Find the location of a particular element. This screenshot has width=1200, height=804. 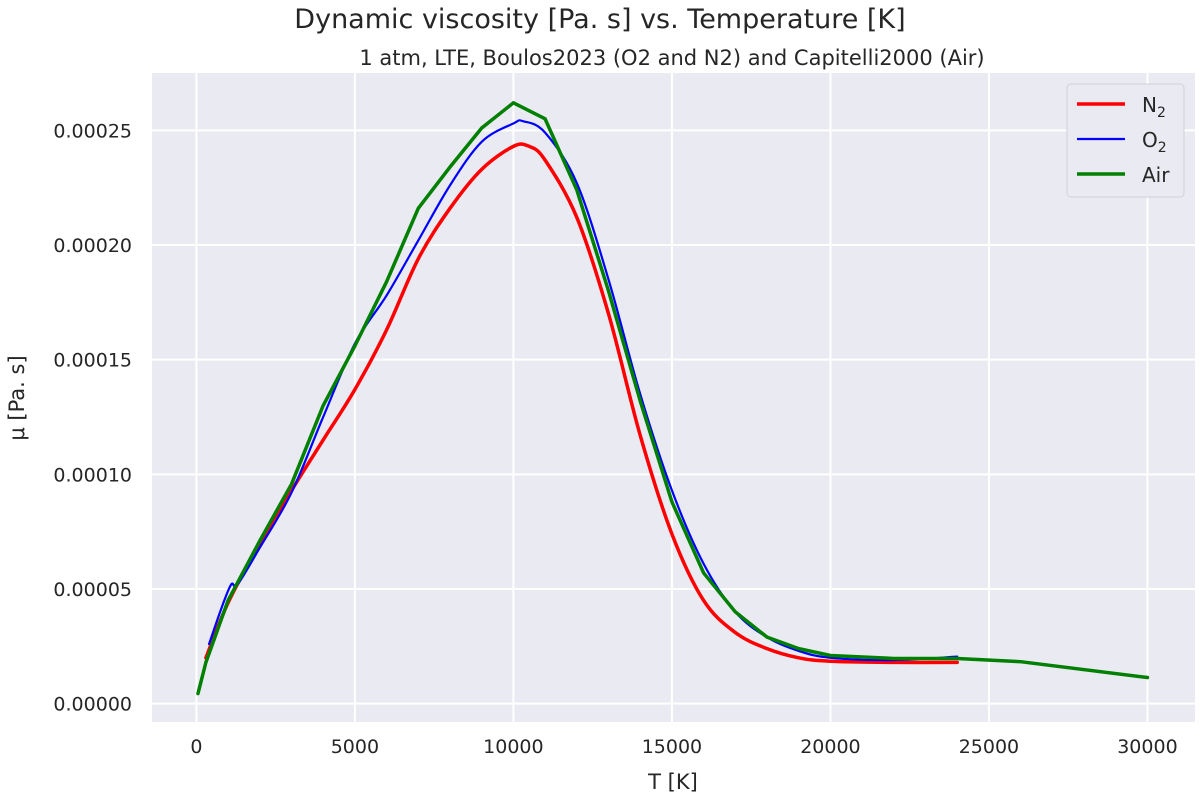

y-tick-label: 0.00005 is located at coordinates (92, 590).